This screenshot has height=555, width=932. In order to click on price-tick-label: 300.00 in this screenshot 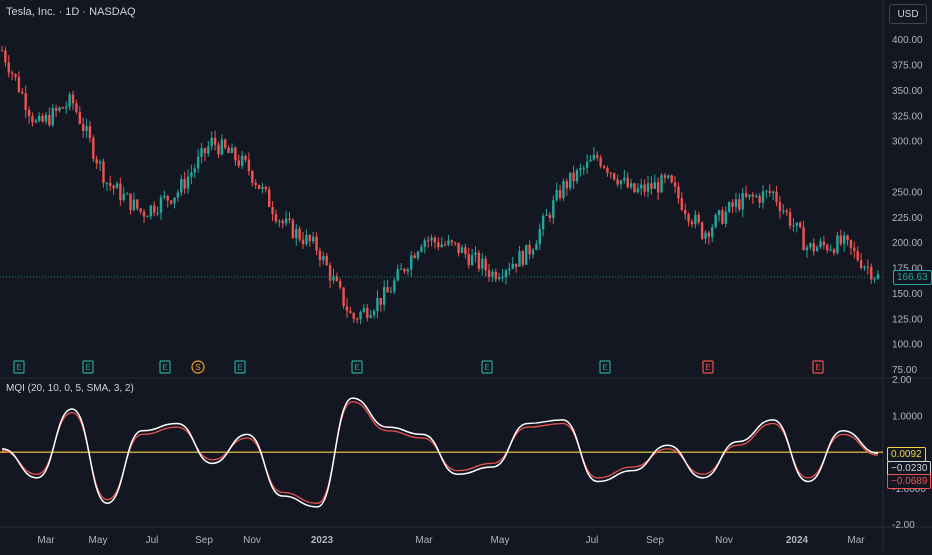, I will do `click(907, 142)`.